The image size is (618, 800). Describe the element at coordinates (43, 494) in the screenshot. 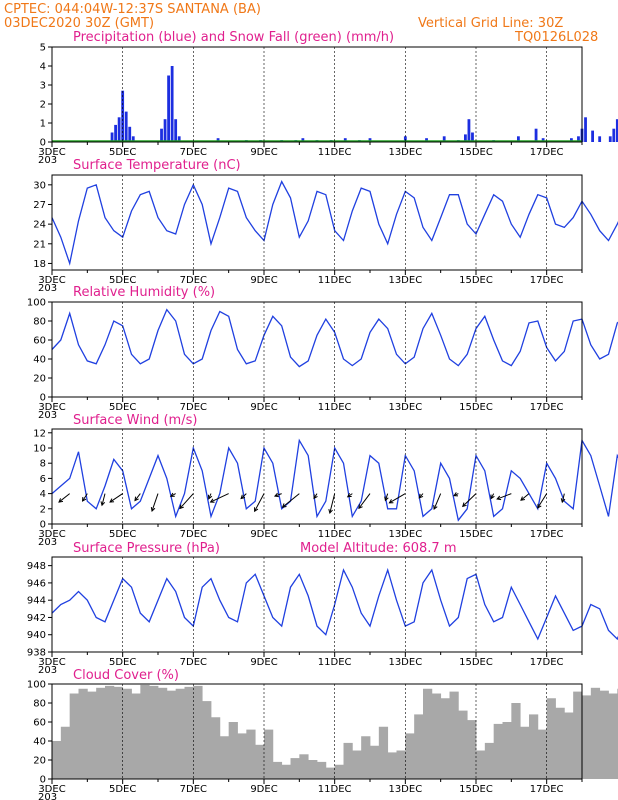

I see `y-tick-label: 4` at that location.